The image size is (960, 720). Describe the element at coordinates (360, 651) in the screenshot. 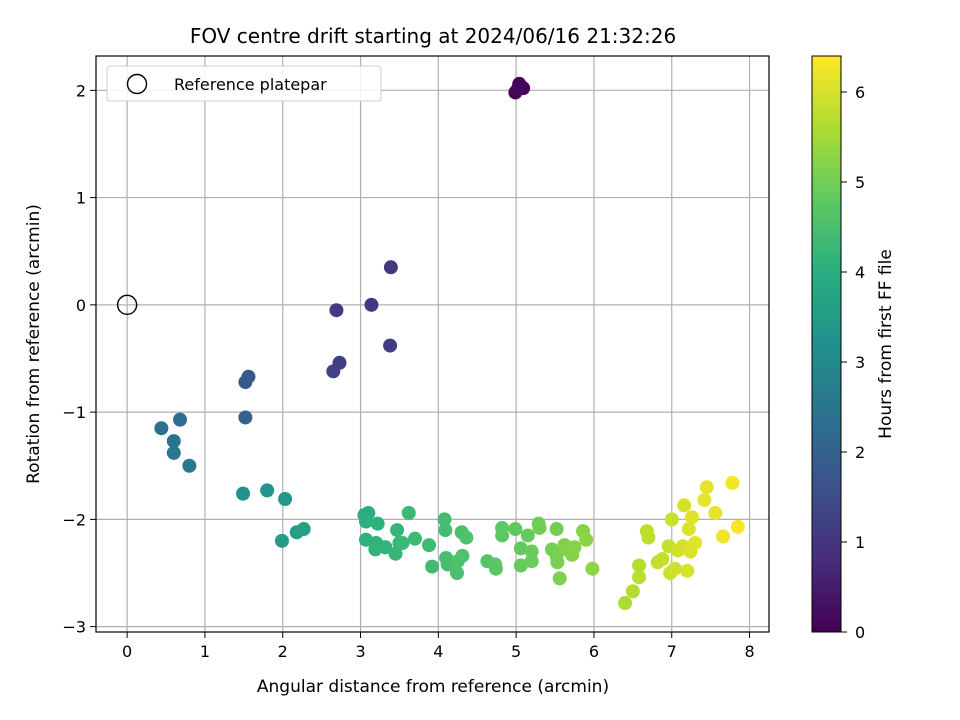

I see `x-tick-label: 3` at that location.